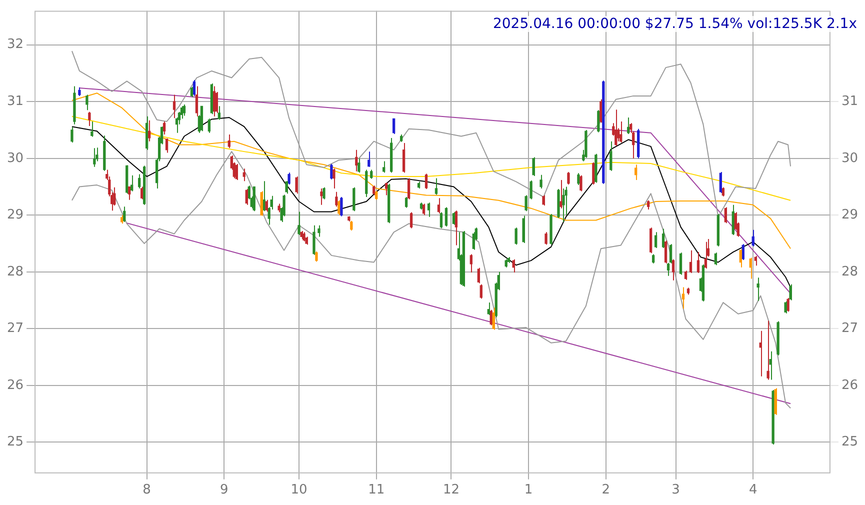  Describe the element at coordinates (849, 272) in the screenshot. I see `y2-tick-label: 28` at that location.